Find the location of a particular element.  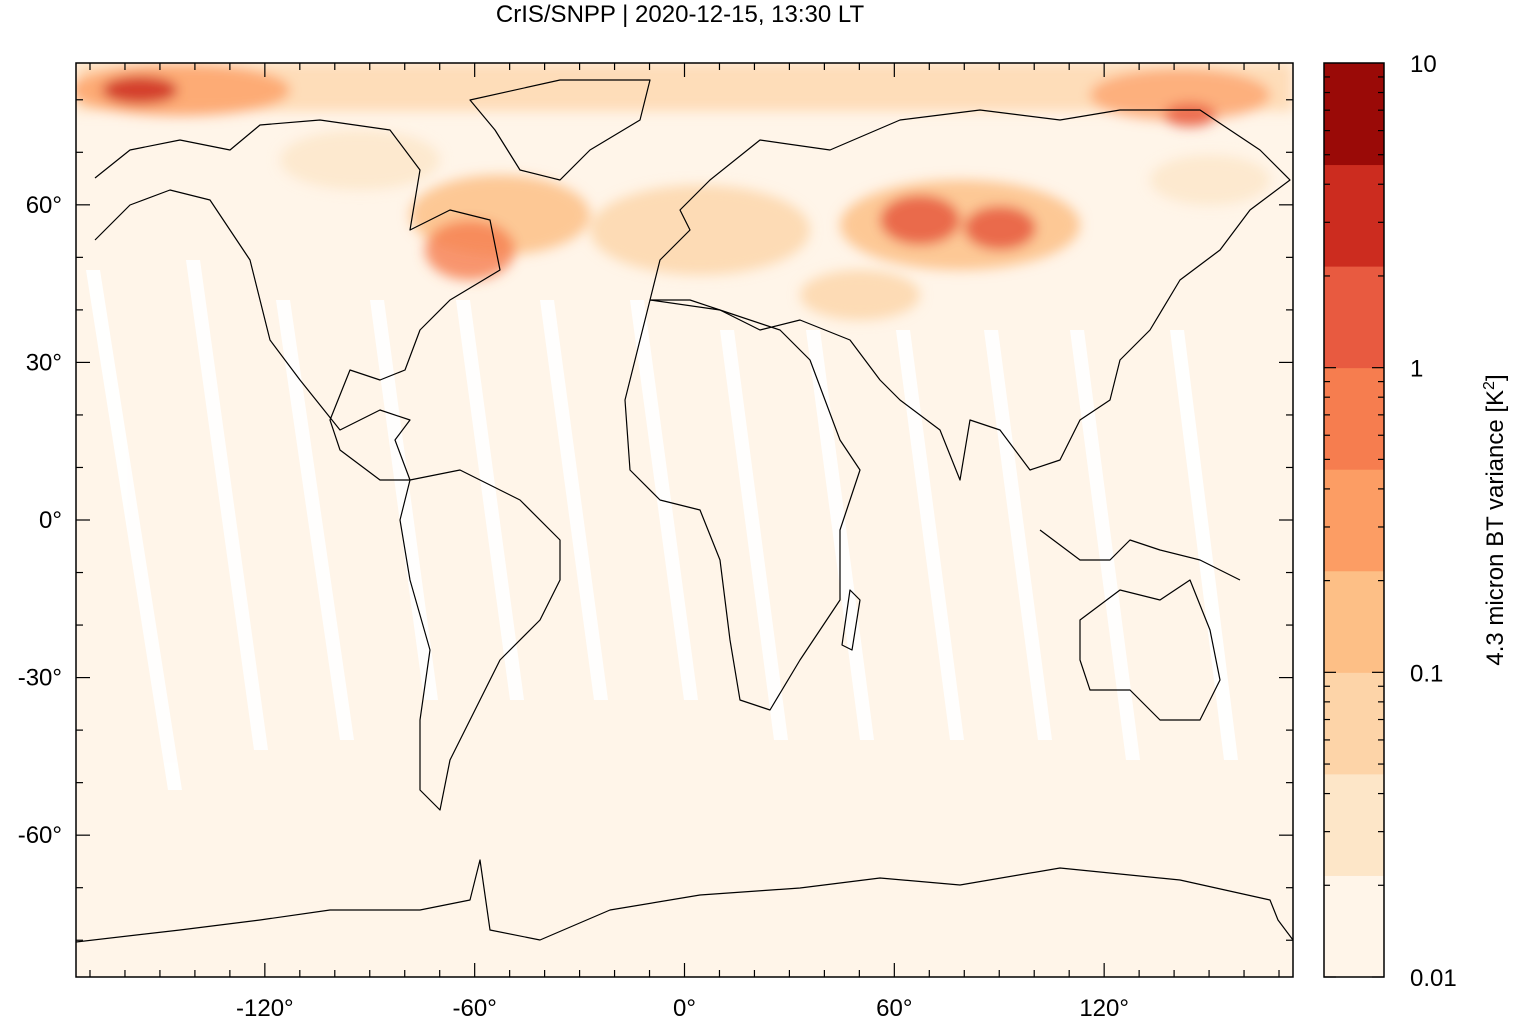

coastline-north-america is located at coordinates (297, 300).